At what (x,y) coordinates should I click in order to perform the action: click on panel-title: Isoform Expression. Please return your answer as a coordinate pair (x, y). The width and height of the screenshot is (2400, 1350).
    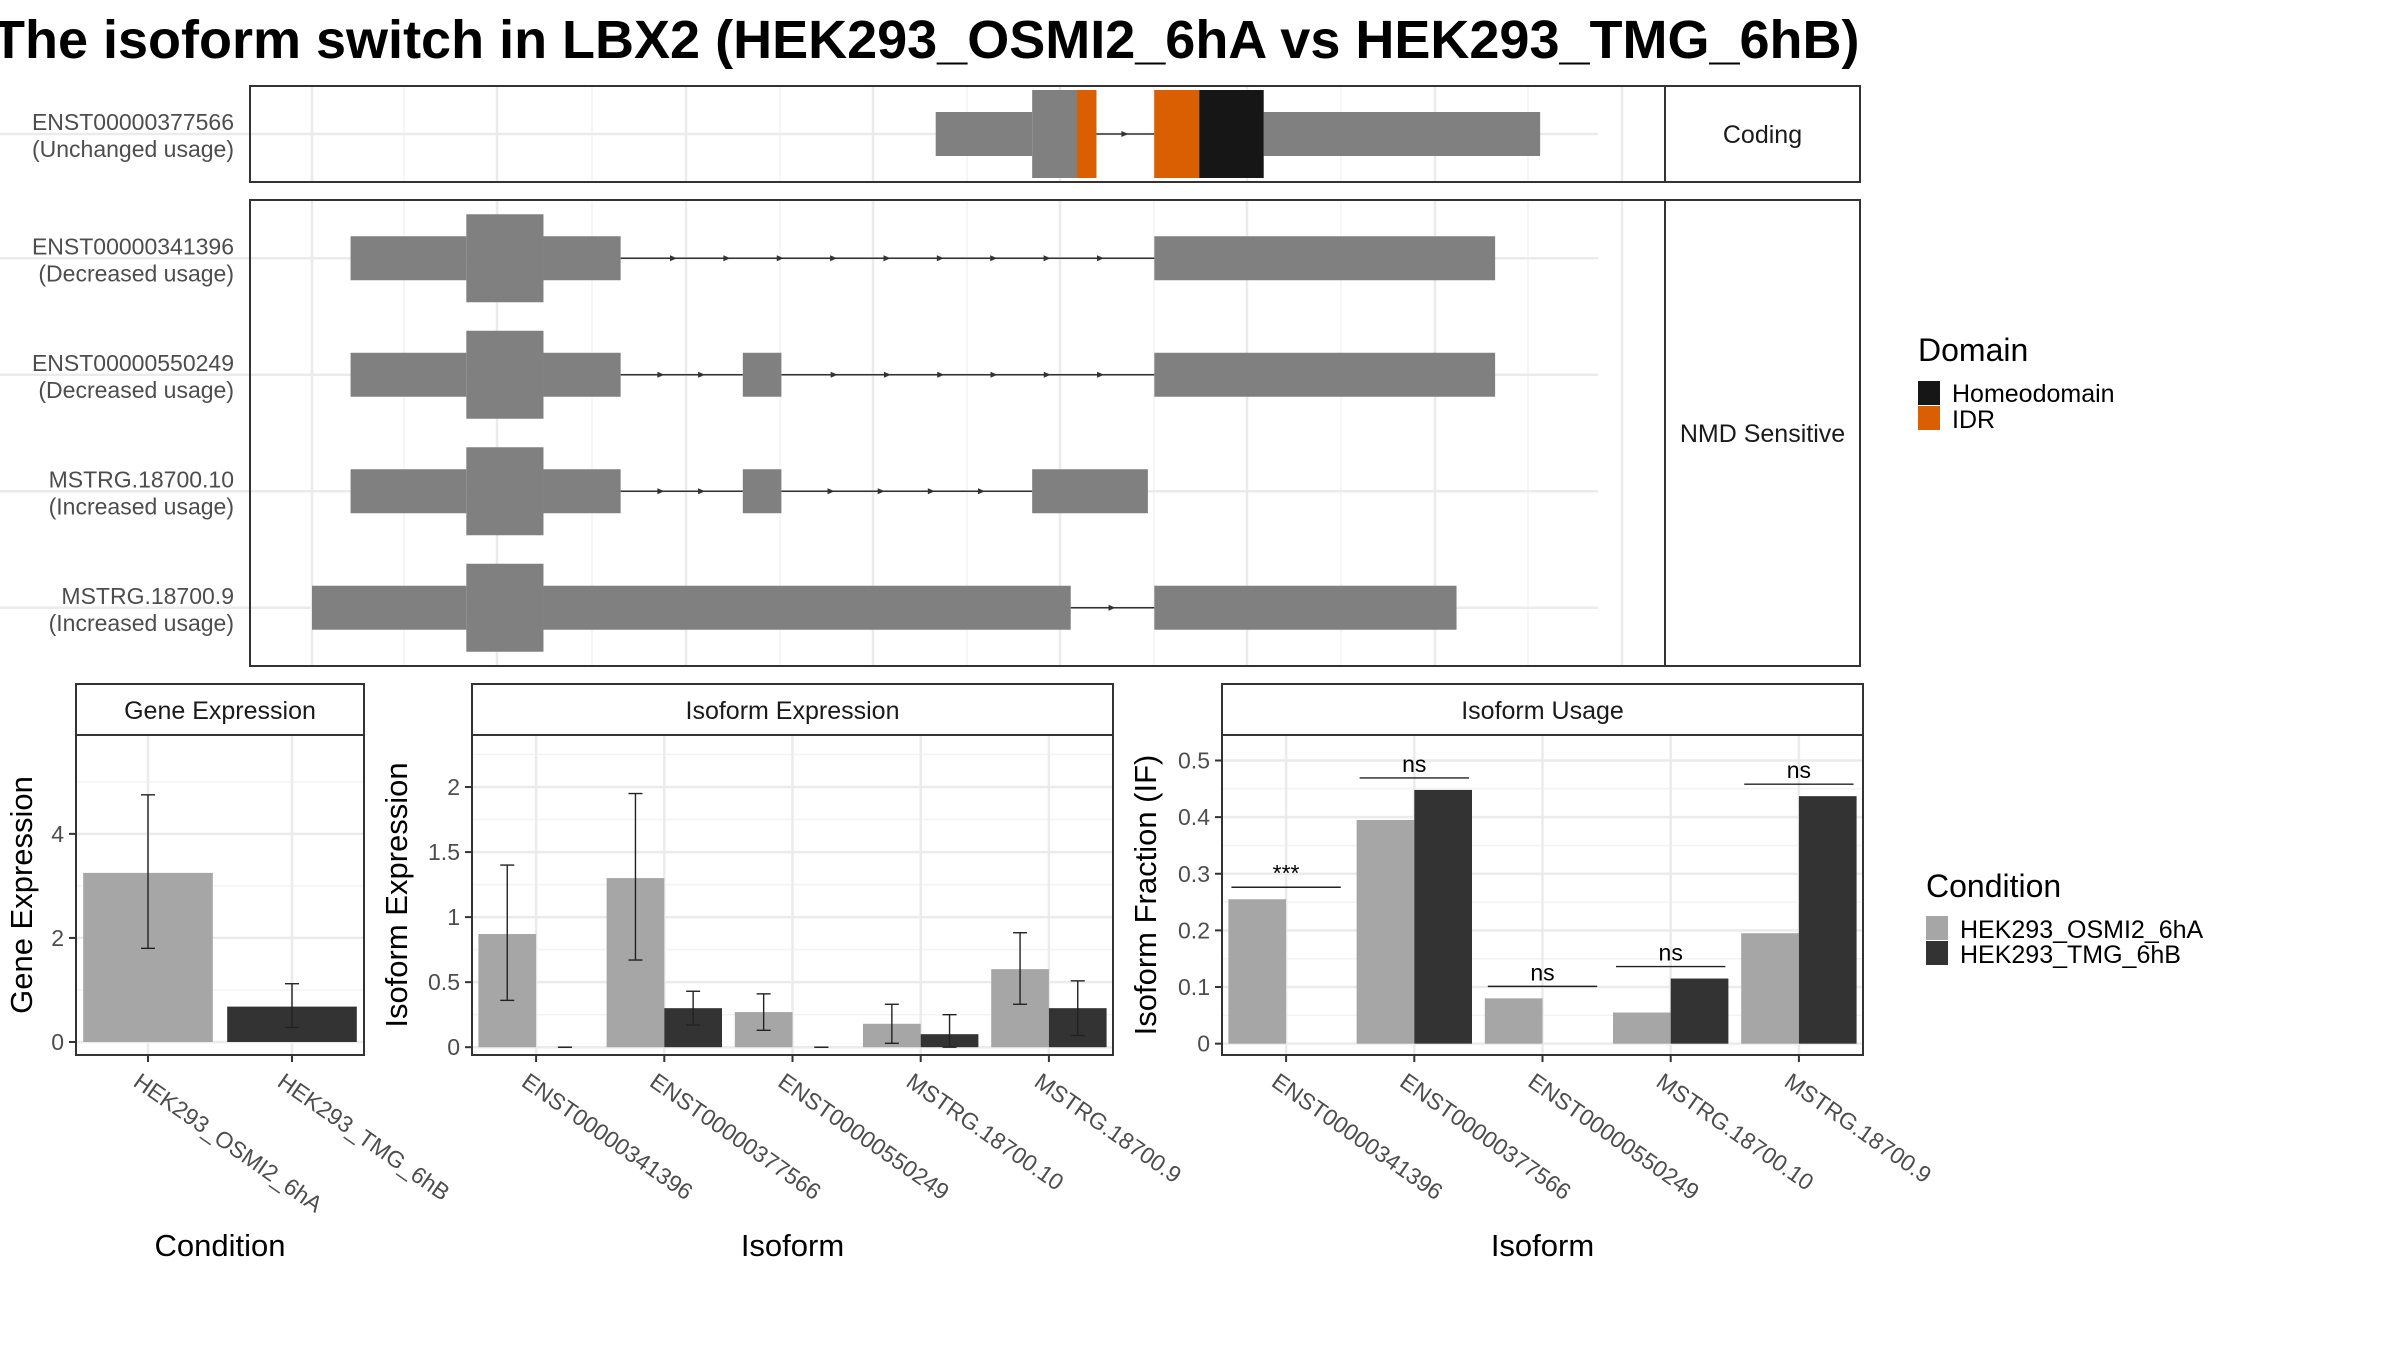
    Looking at the image, I should click on (793, 711).